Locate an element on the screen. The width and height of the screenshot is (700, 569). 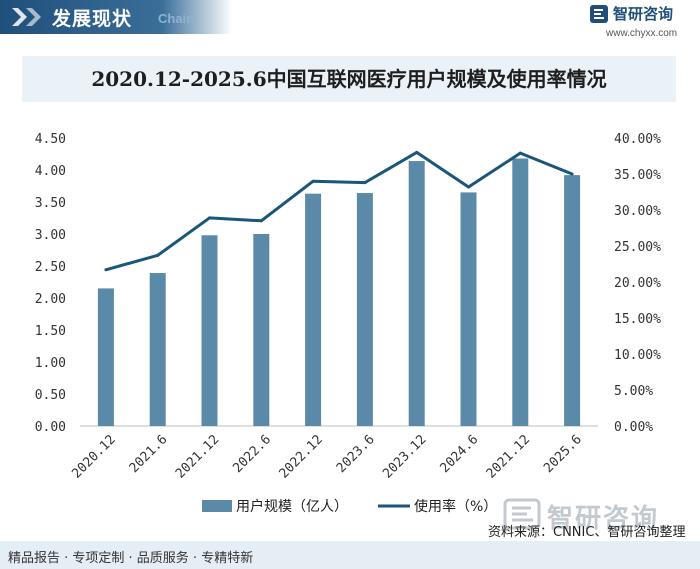
chart-title: 2020.12-2025.6中国互联网医疗用户规模及使用率情况 is located at coordinates (349, 79).